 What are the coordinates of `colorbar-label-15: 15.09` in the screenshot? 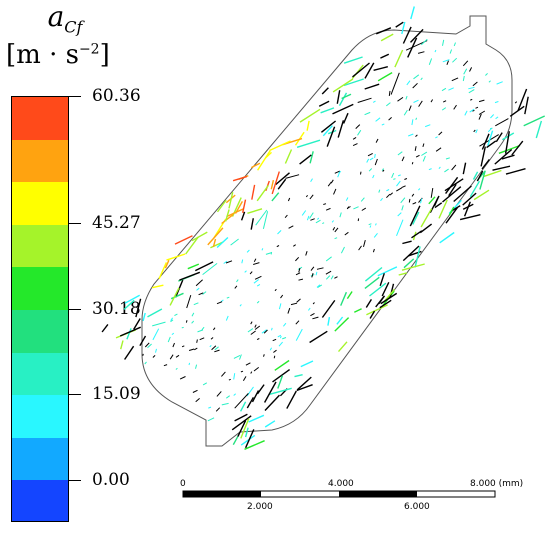 It's located at (116, 394).